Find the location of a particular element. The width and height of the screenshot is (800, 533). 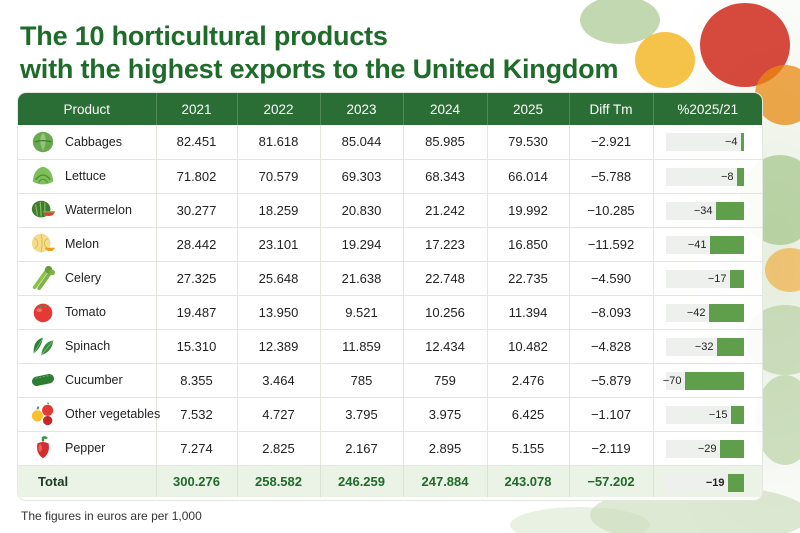

watermelon-icon is located at coordinates (43, 209).